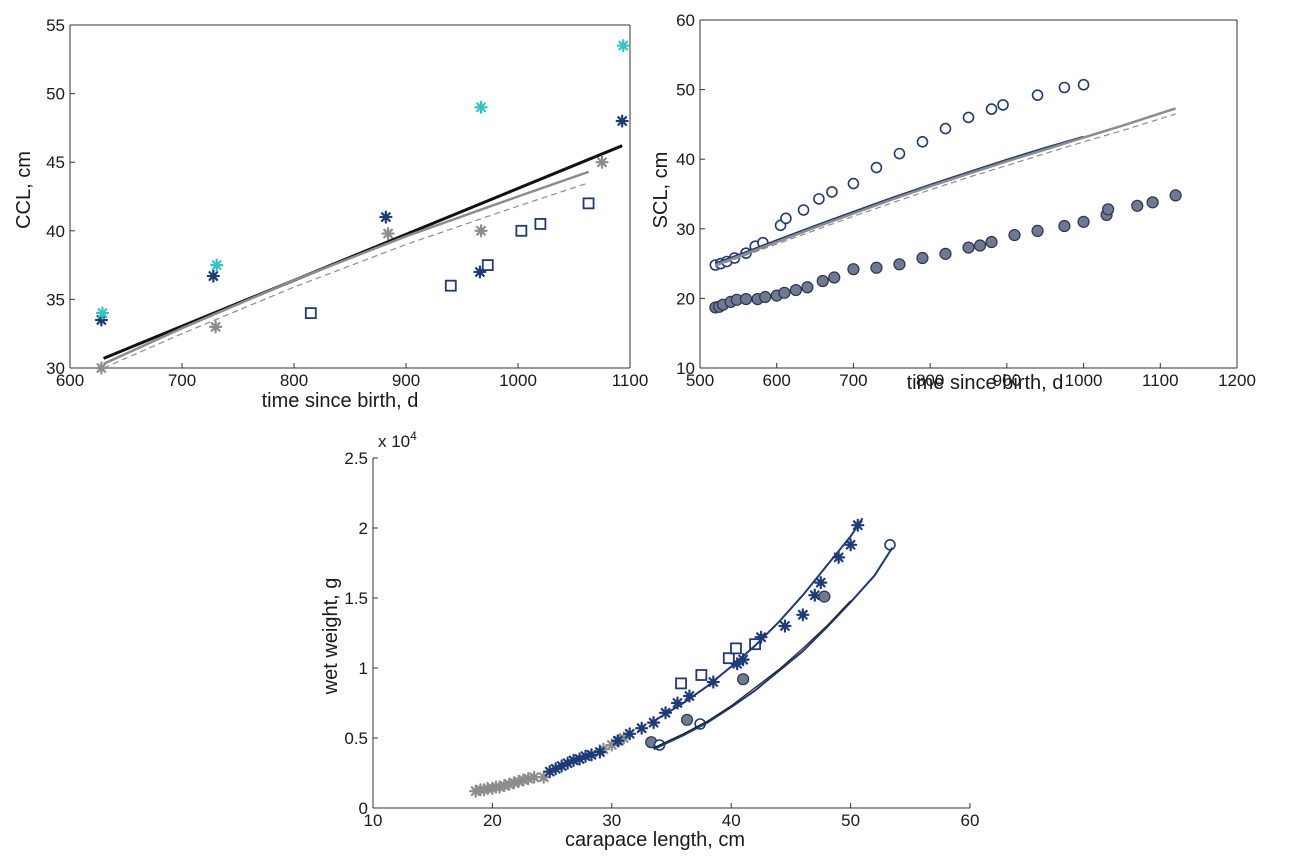 This screenshot has height=857, width=1302. What do you see at coordinates (413, 436) in the screenshot?
I see `ww-exponent-power: 4` at bounding box center [413, 436].